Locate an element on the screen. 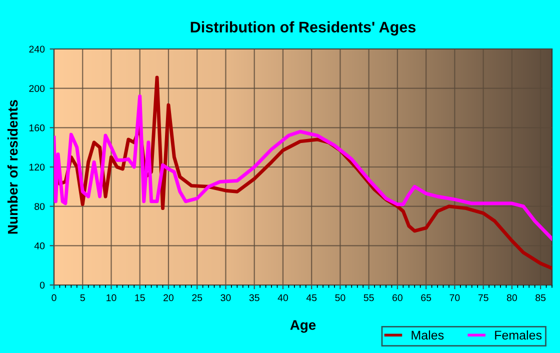  y-tick-label: 200 is located at coordinates (37, 88).